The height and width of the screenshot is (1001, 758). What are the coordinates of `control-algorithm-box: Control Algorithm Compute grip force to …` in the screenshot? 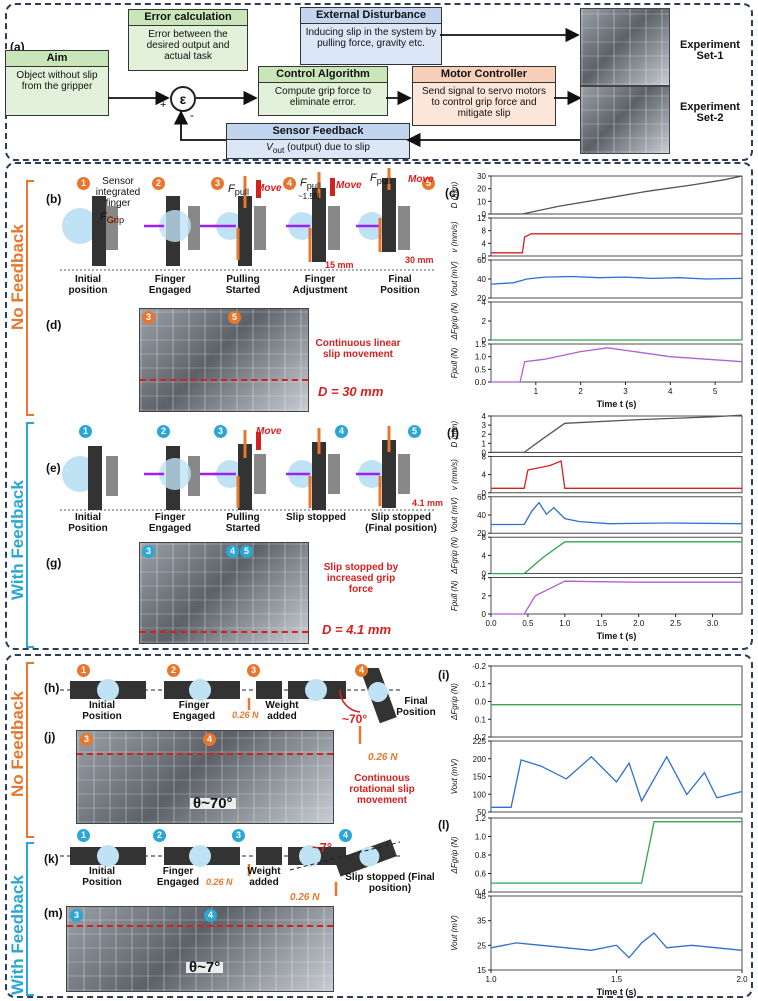 It's located at (323, 91).